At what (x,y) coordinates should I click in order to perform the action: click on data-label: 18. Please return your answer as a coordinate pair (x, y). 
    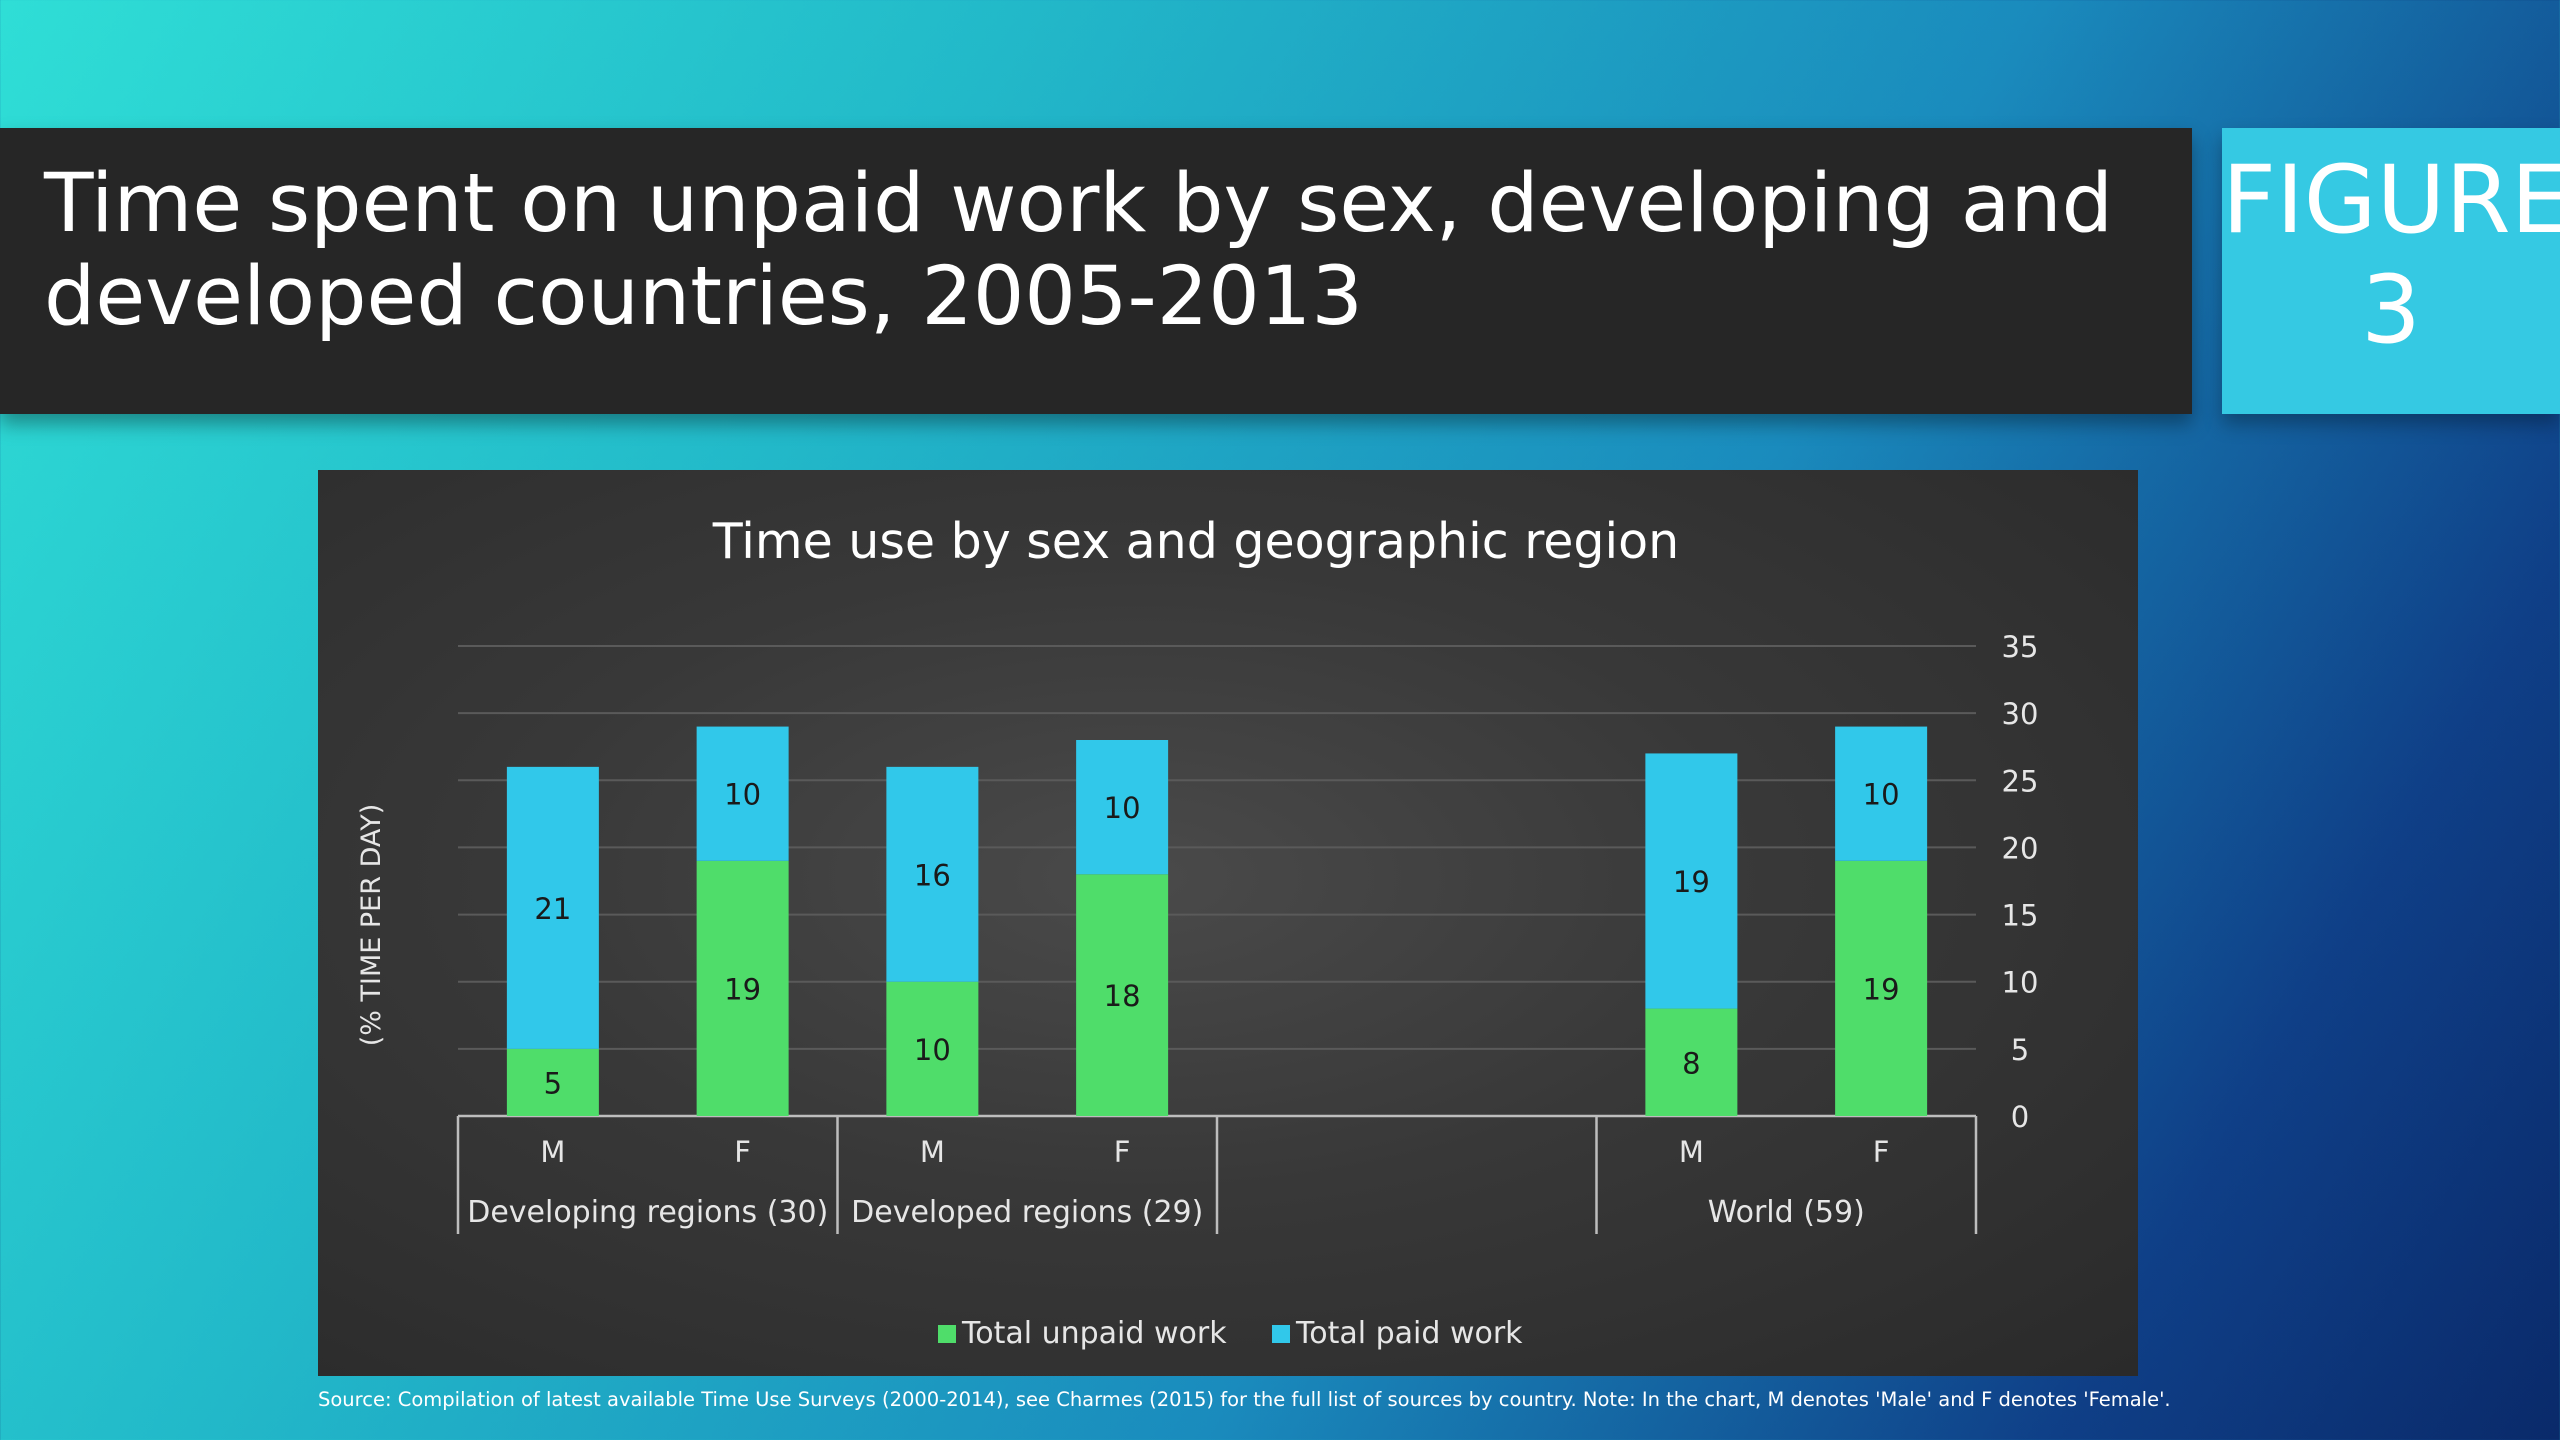
    Looking at the image, I should click on (1122, 996).